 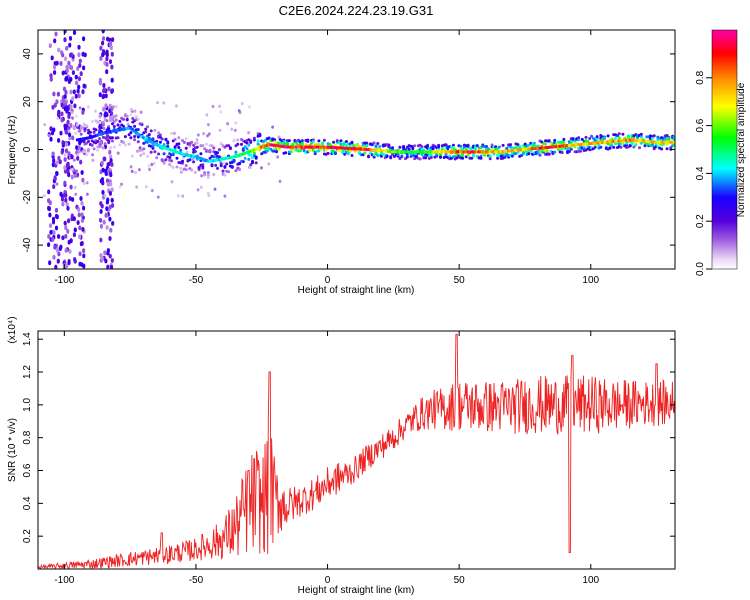 What do you see at coordinates (27, 54) in the screenshot?
I see `spectrogram-y-tick-label: 40` at bounding box center [27, 54].